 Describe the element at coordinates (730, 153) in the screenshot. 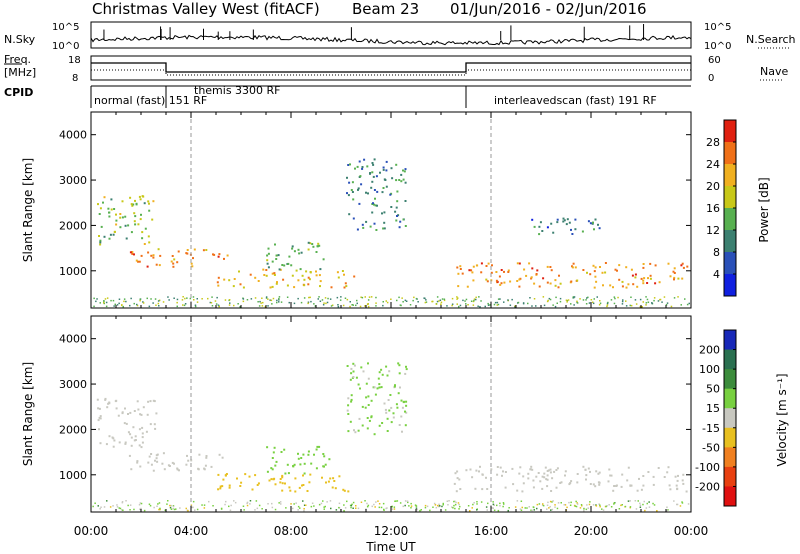

I see `power-colorbar-swatch` at that location.